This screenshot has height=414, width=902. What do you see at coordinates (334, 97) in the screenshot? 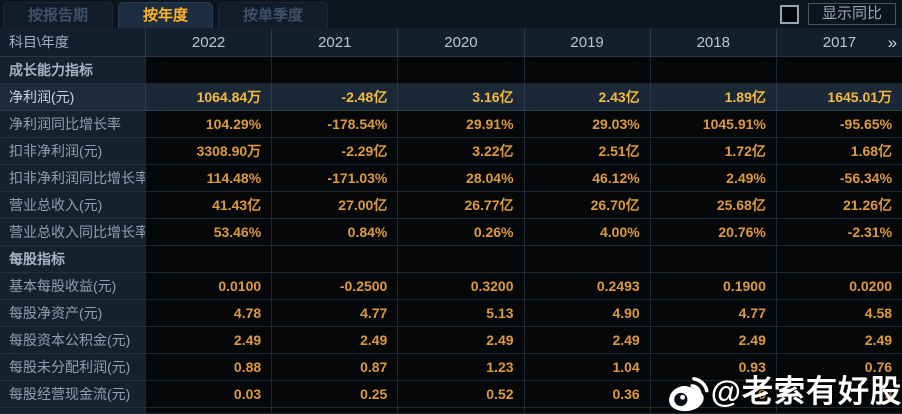
I see `value-cell: -2.48亿` at bounding box center [334, 97].